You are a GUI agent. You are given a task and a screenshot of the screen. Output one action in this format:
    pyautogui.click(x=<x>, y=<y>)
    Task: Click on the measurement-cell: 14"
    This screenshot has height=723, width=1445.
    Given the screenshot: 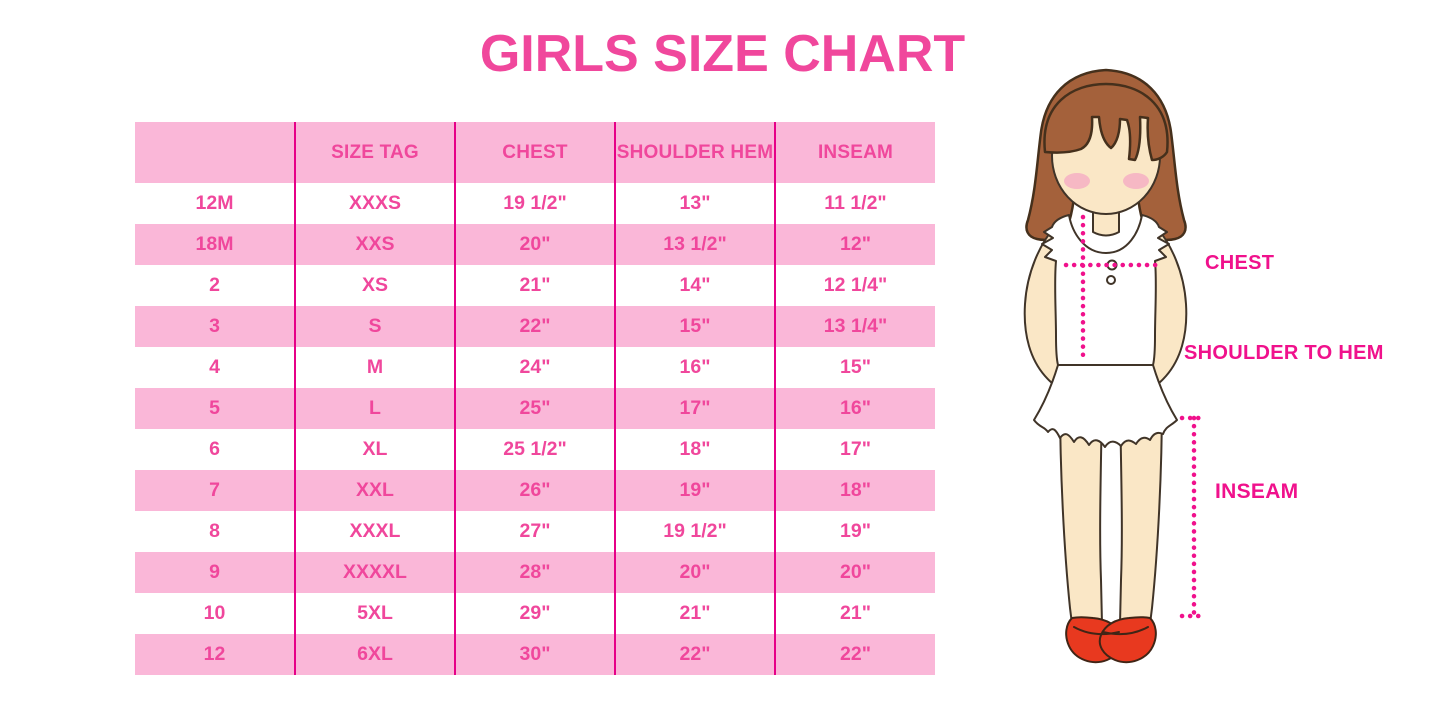 What is the action you would take?
    pyautogui.click(x=694, y=285)
    